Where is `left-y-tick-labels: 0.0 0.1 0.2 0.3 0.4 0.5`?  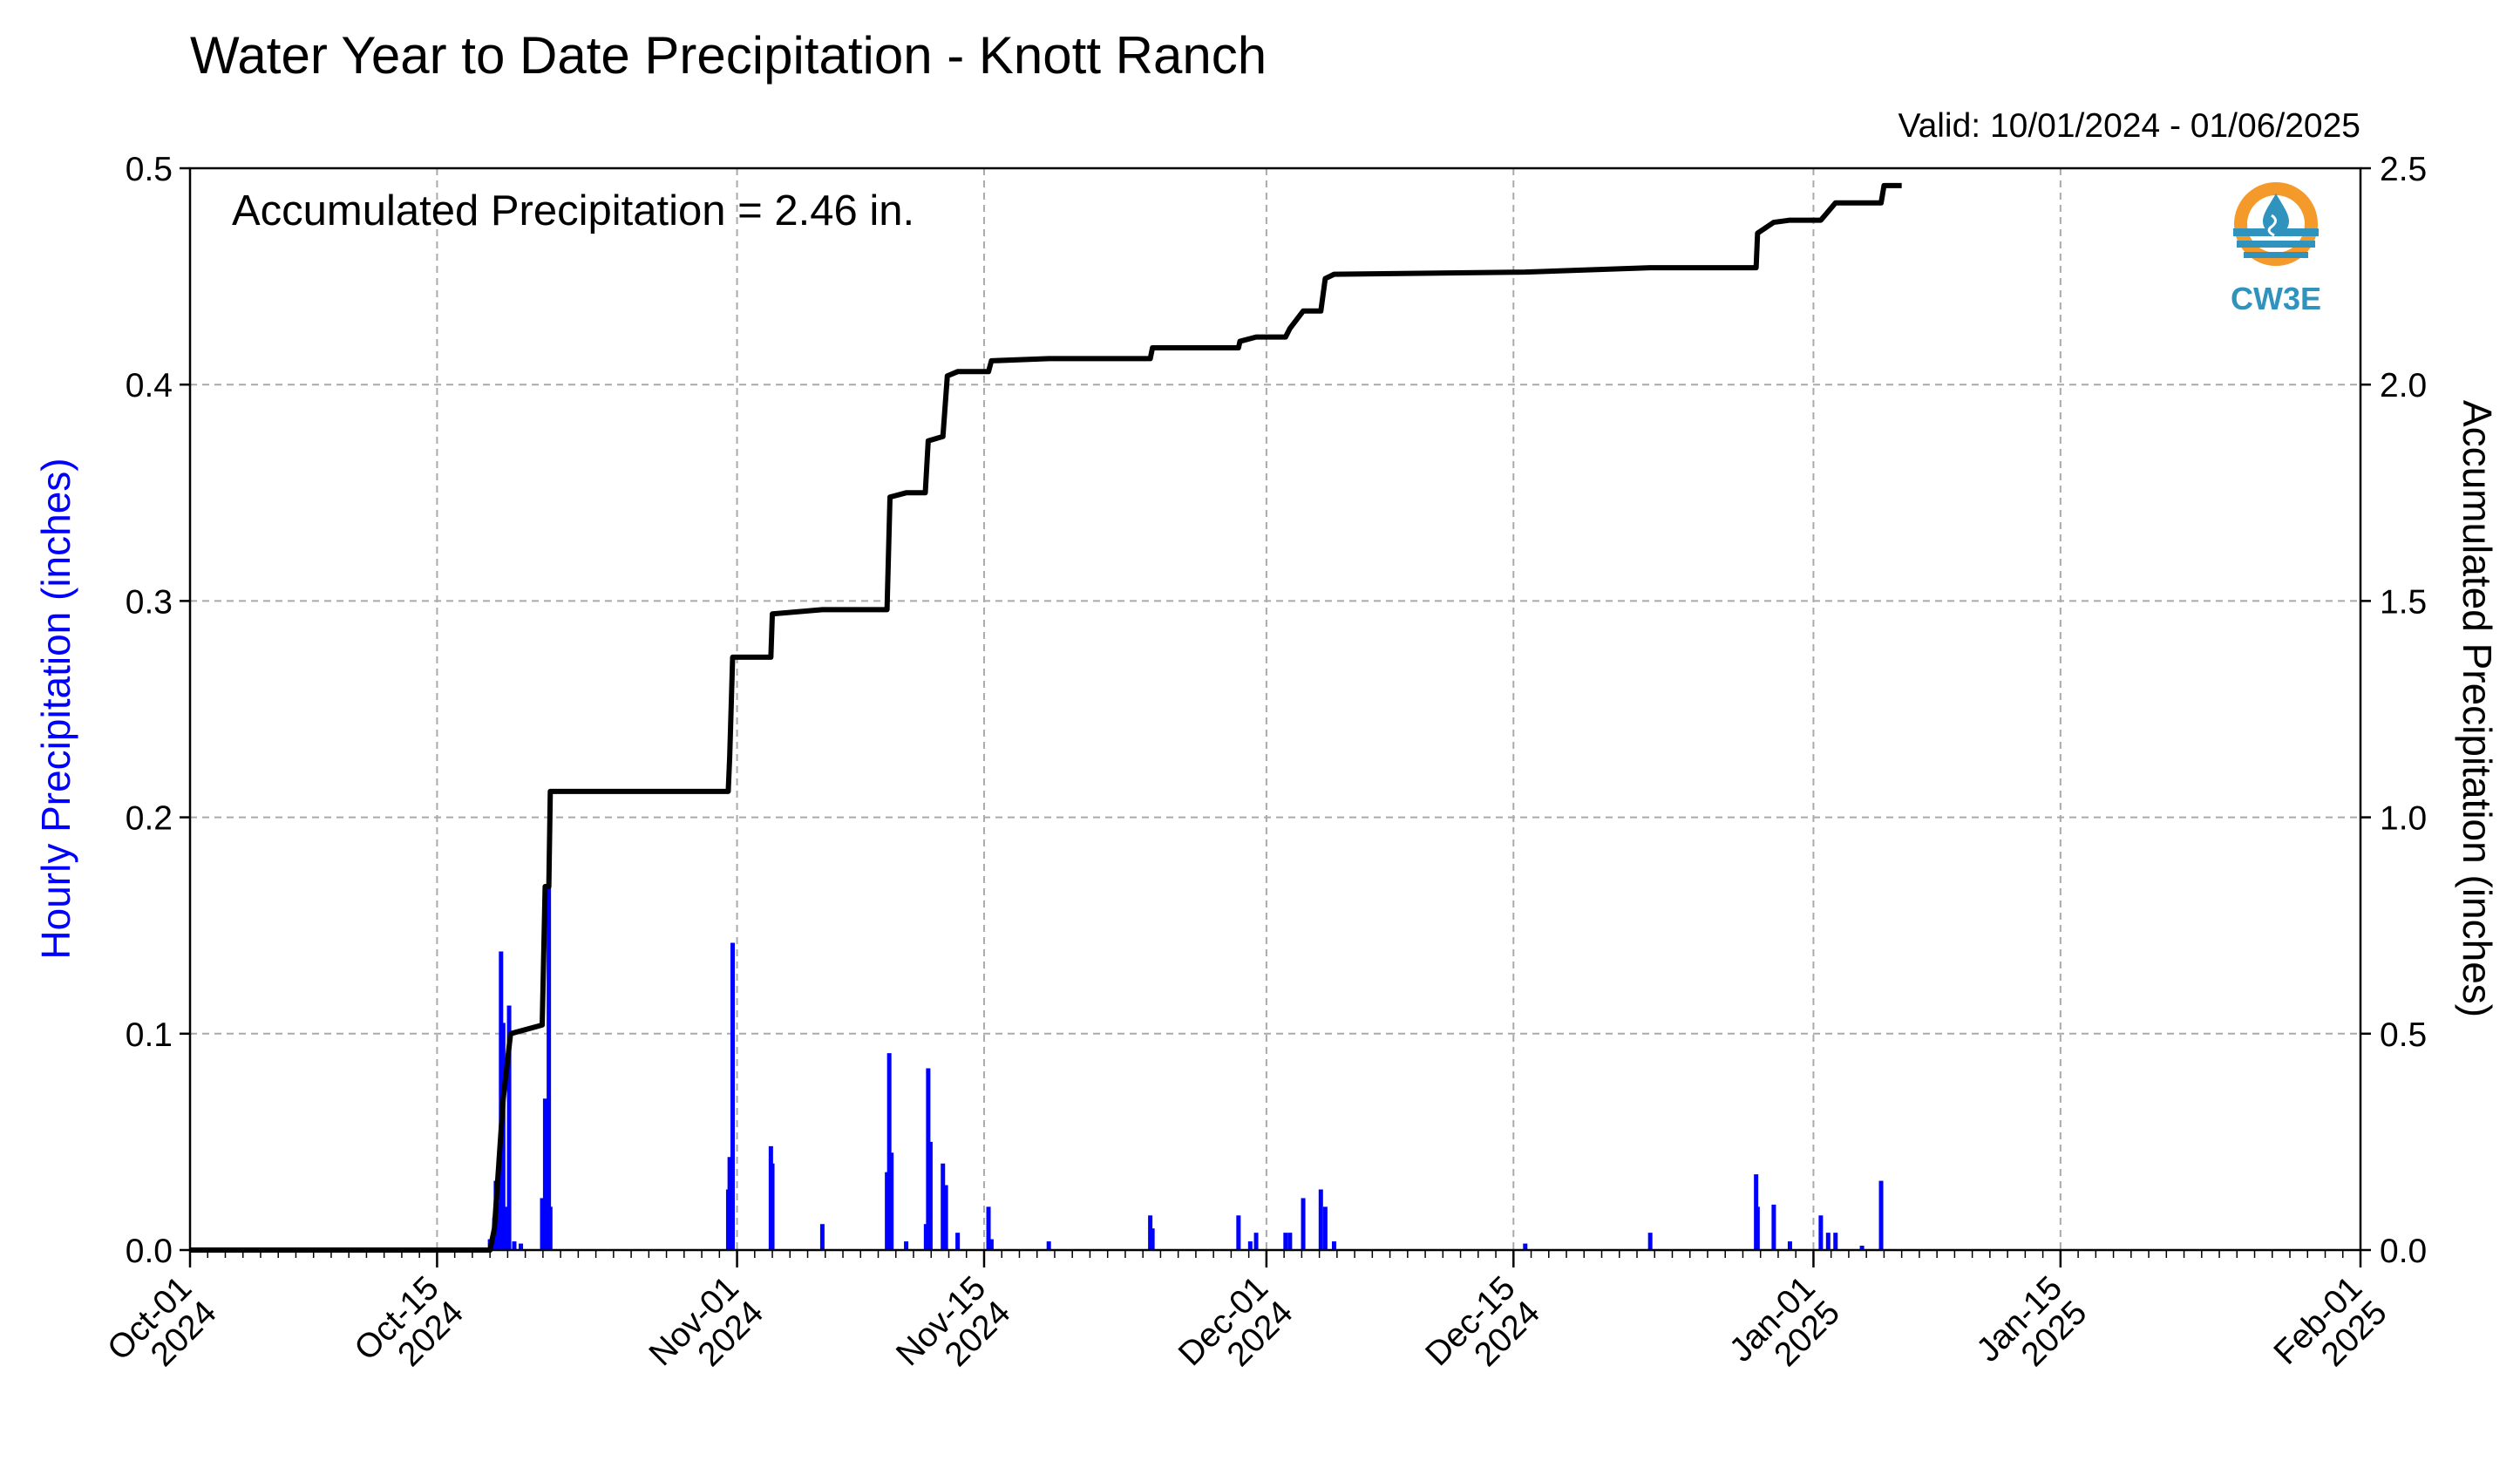
left-y-tick-labels: 0.0 0.1 0.2 0.3 0.4 0.5 is located at coordinates (149, 710).